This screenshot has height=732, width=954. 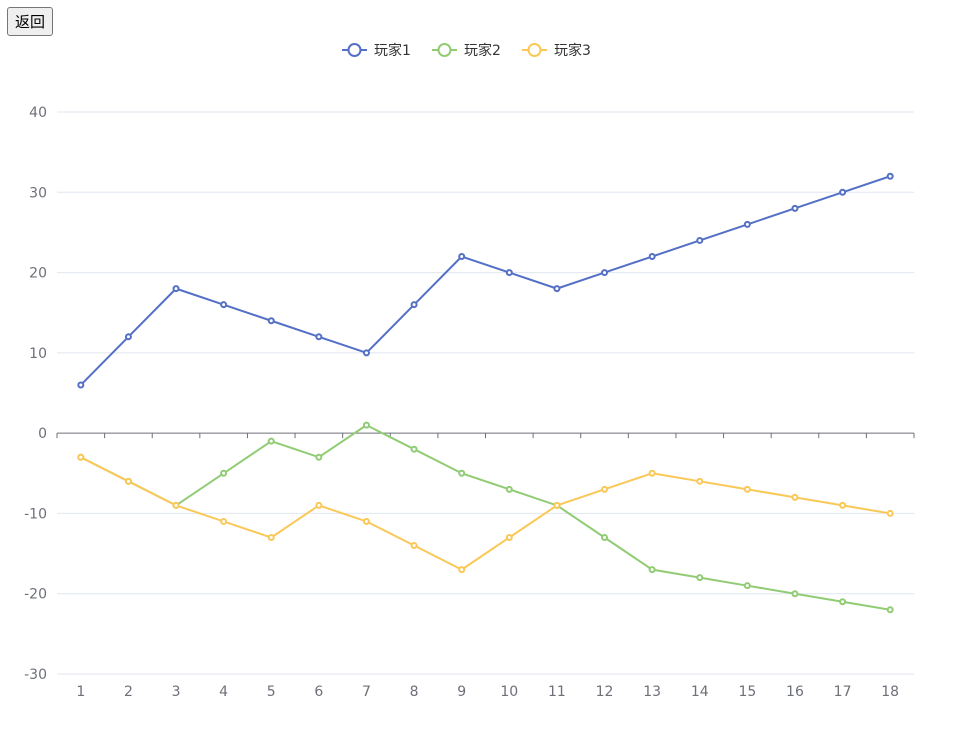 I want to click on x-tick-label: 6, so click(x=318, y=692).